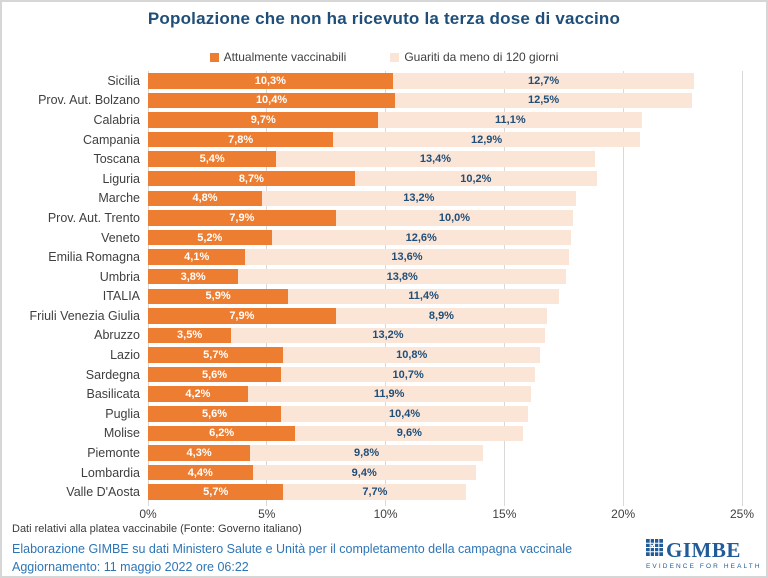 The height and width of the screenshot is (578, 768). I want to click on bar-value-label-vaccinabili: 4,2%, so click(198, 394).